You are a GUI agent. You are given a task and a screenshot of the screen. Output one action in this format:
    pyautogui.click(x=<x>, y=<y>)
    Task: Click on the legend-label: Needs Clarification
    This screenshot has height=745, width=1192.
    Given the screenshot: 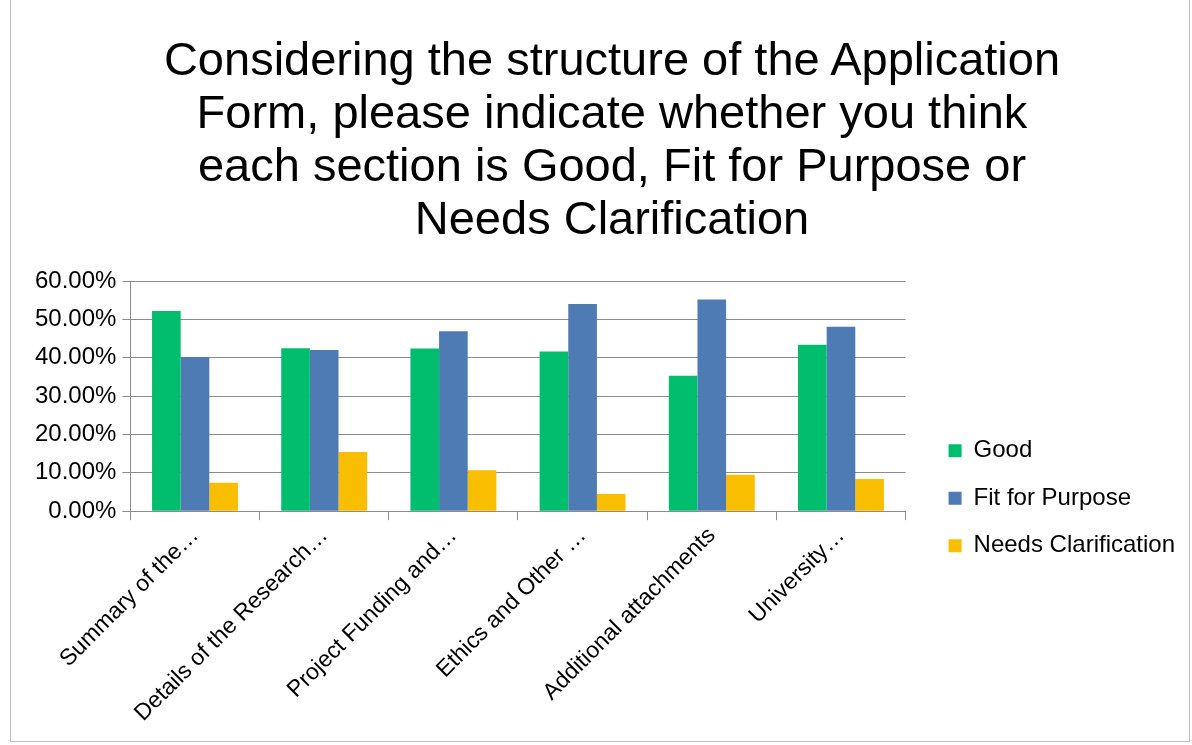 What is the action you would take?
    pyautogui.click(x=1074, y=544)
    